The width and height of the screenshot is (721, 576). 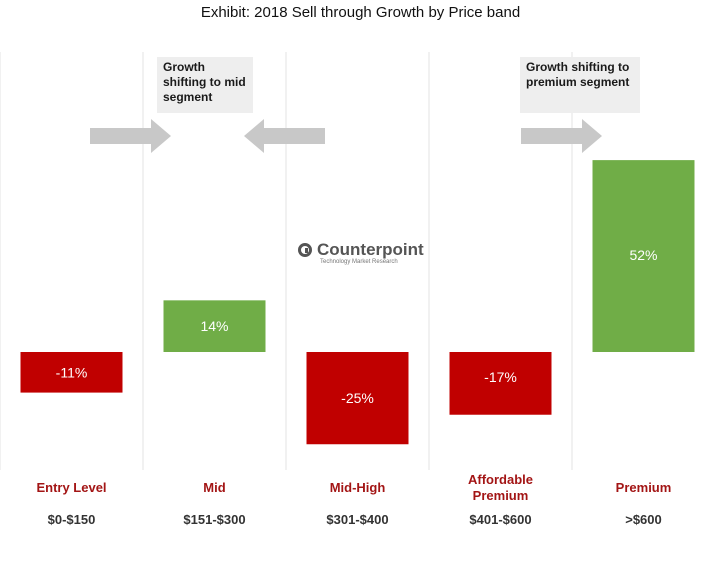 I want to click on price-range-label: $301-$400, so click(x=357, y=519).